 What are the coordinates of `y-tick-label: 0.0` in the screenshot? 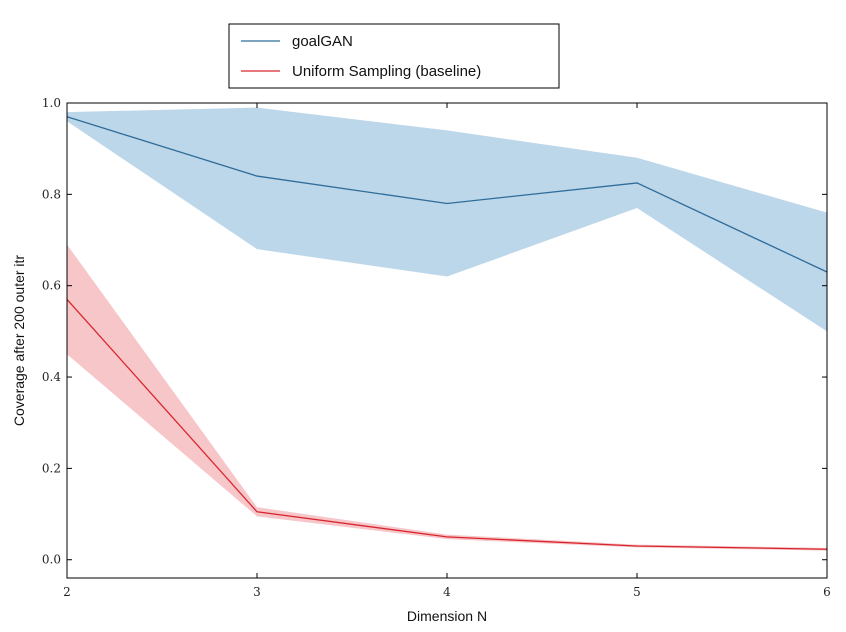 It's located at (51, 560).